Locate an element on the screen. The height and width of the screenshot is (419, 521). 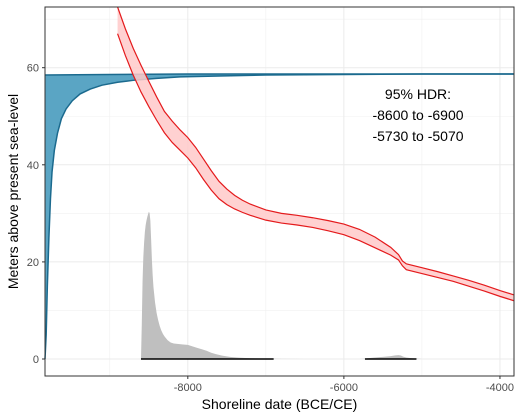
y-tick-label: 20 is located at coordinates (33, 263).